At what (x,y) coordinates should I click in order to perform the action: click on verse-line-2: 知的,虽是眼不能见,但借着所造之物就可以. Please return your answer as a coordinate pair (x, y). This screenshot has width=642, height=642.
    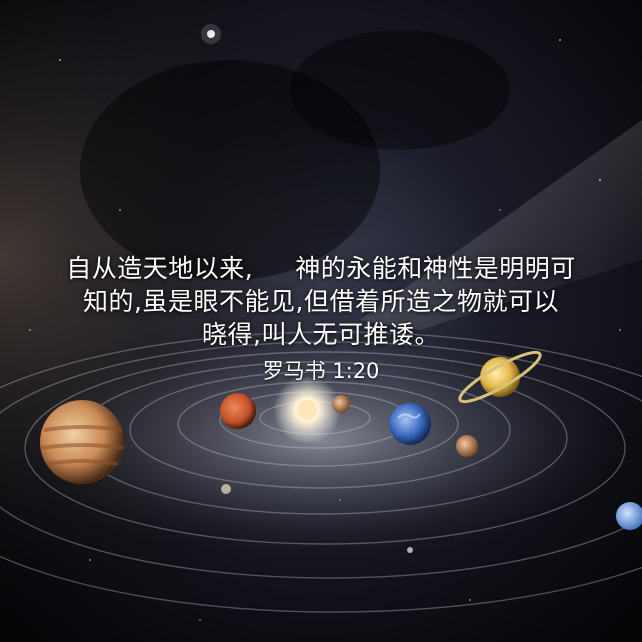
    Looking at the image, I should click on (321, 301).